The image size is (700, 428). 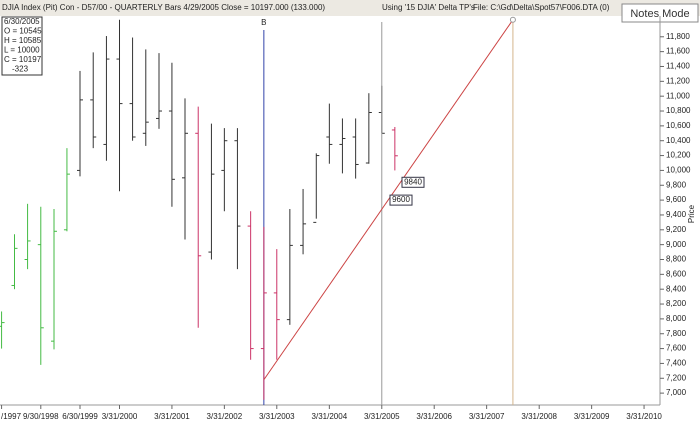 What do you see at coordinates (11, 416) in the screenshot?
I see `x-tick-label: /1997` at bounding box center [11, 416].